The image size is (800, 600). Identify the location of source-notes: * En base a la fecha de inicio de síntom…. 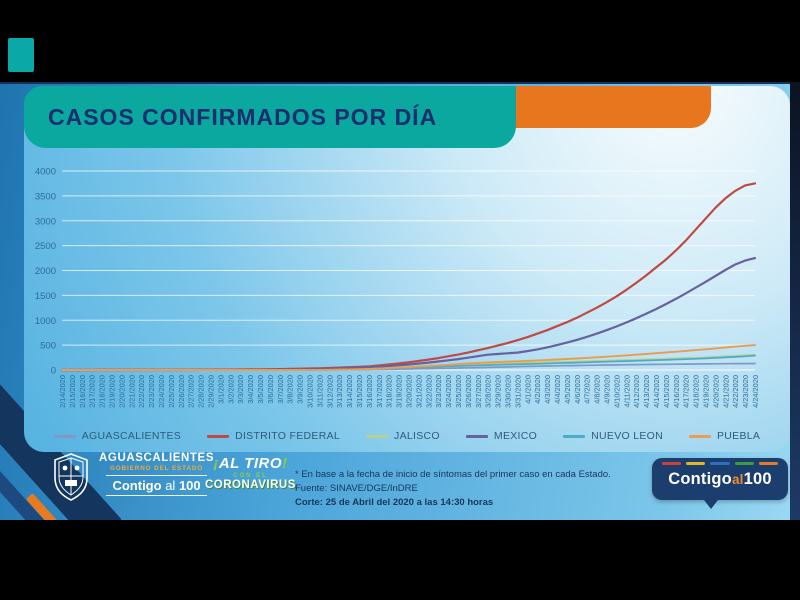
(453, 489).